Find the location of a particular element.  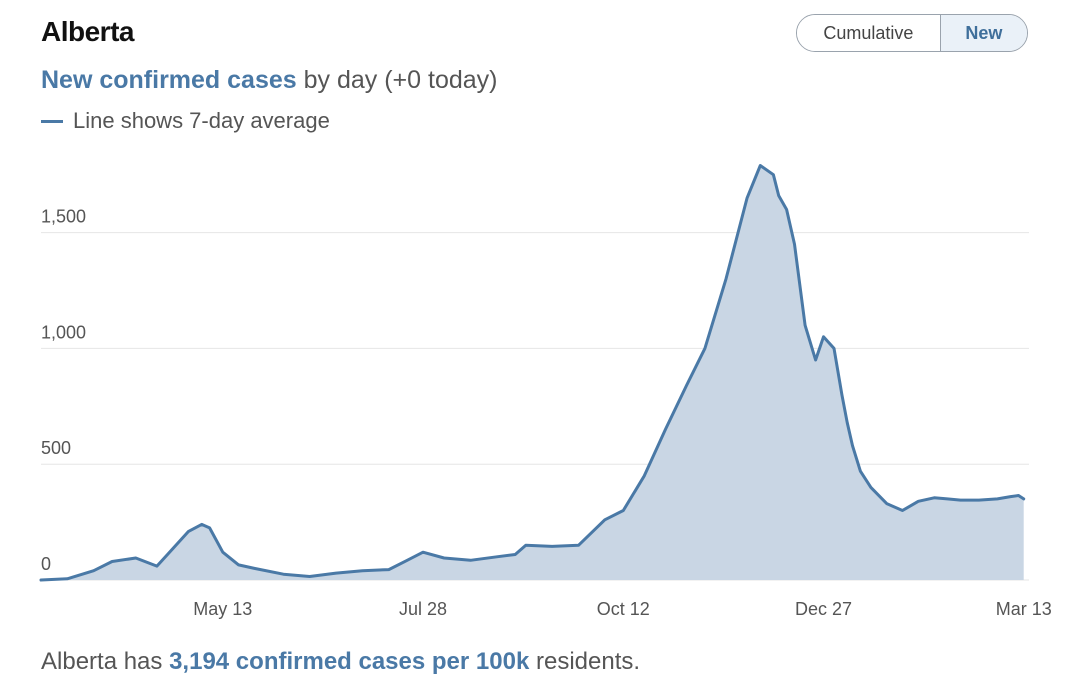

cumulative-toggle-button: Cumulative is located at coordinates (869, 33).